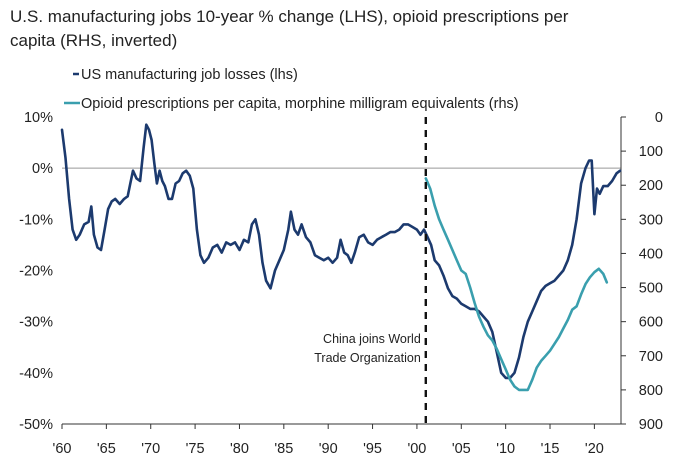  Describe the element at coordinates (651, 254) in the screenshot. I see `y-right-tick-label: 400` at that location.